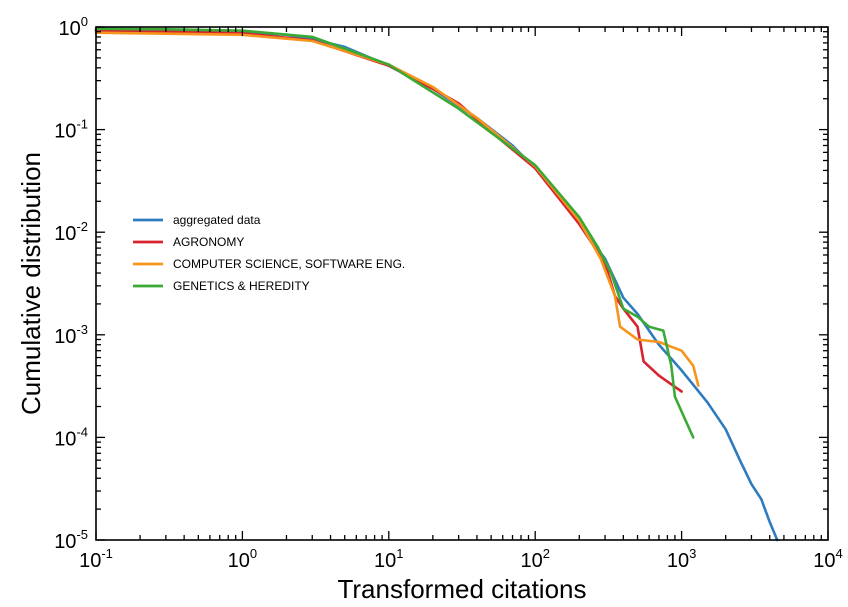  What do you see at coordinates (534, 559) in the screenshot?
I see `x-tick-label: 10²` at bounding box center [534, 559].